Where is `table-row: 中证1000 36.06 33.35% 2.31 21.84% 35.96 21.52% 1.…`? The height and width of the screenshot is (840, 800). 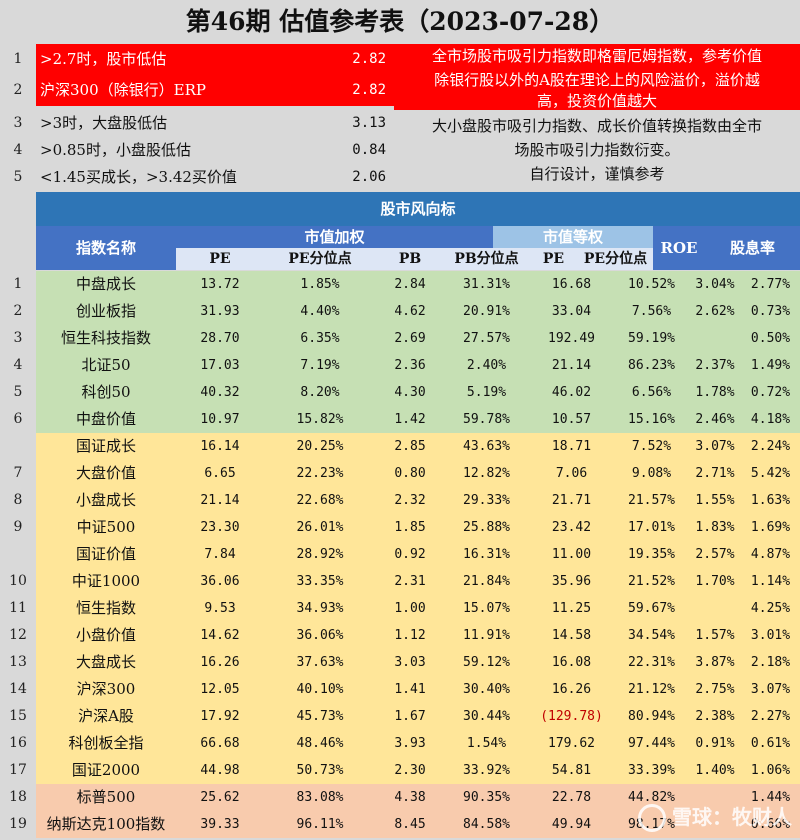
table-row: 中证1000 36.06 33.35% 2.31 21.84% 35.96 21.52% 1.… is located at coordinates (418, 581).